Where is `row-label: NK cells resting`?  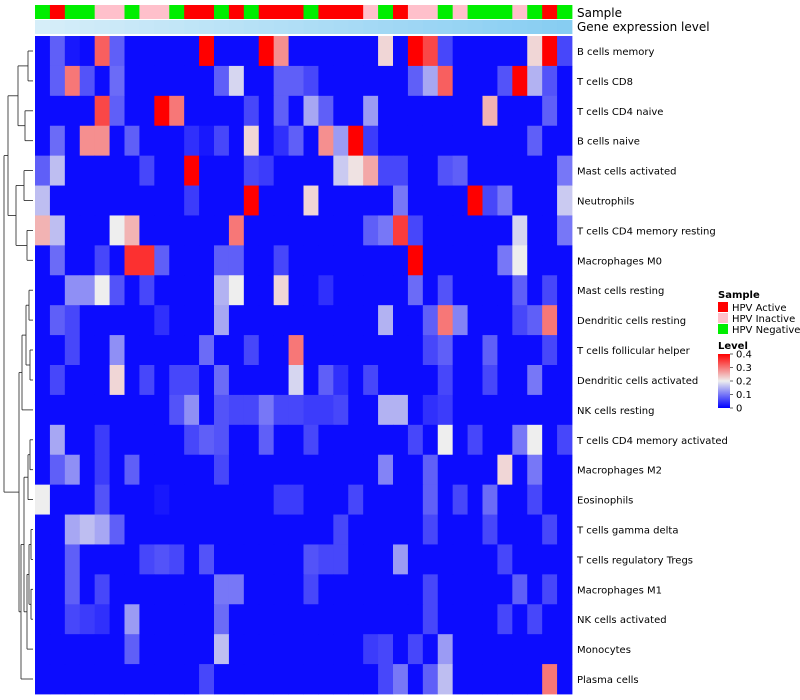 row-label: NK cells resting is located at coordinates (615, 411).